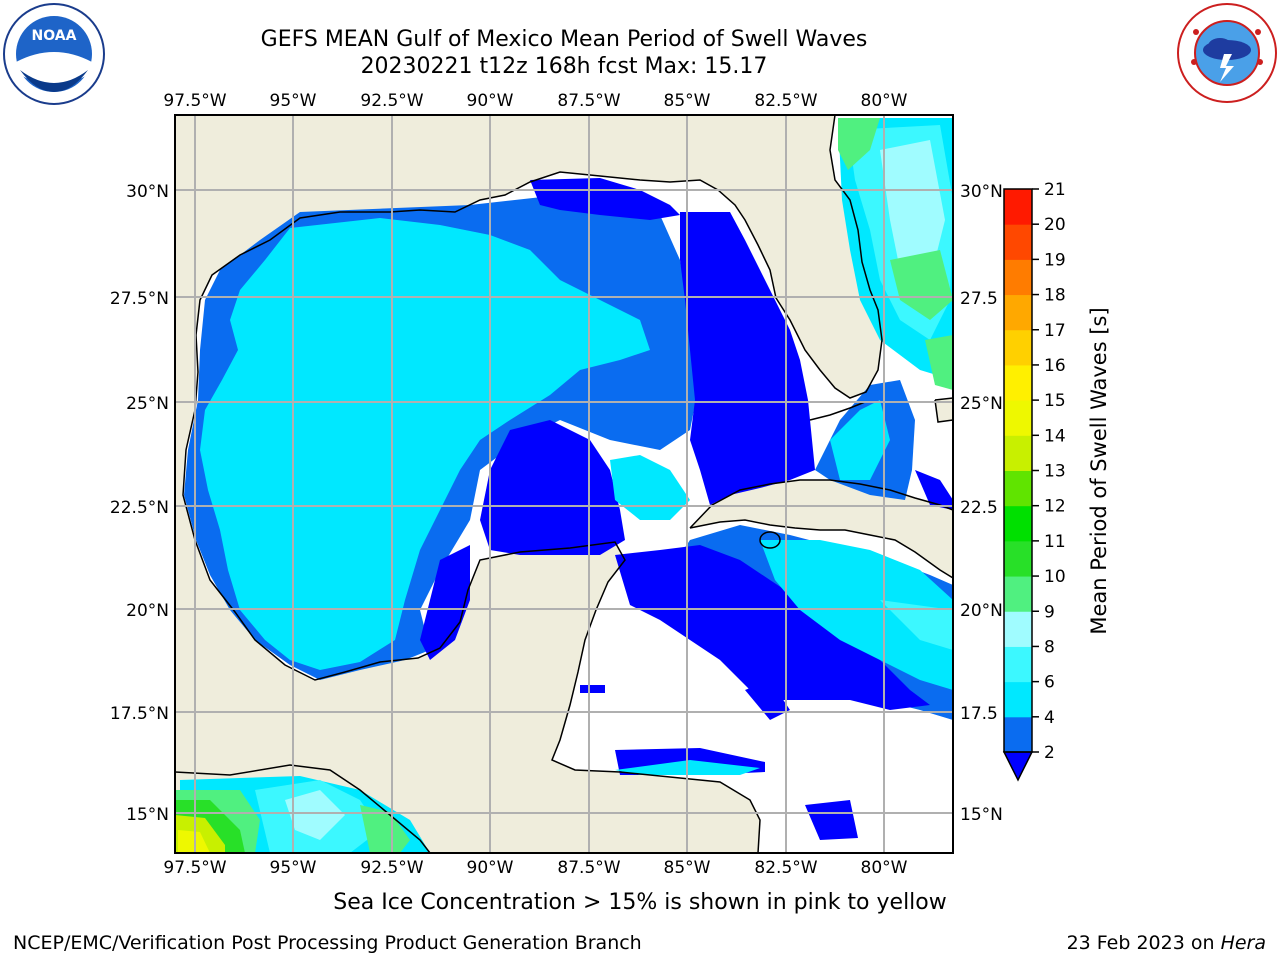 This screenshot has width=1280, height=960. I want to click on lat-label: 27.5, so click(979, 299).